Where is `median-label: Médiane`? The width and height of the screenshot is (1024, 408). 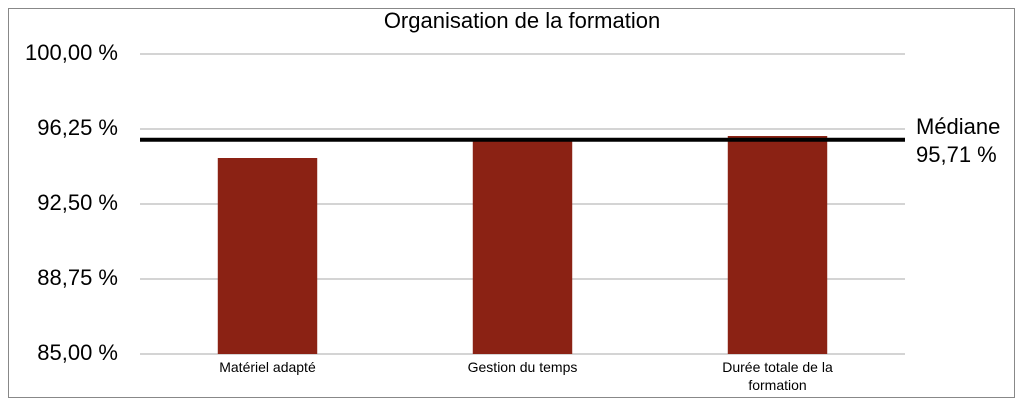 median-label: Médiane is located at coordinates (958, 126).